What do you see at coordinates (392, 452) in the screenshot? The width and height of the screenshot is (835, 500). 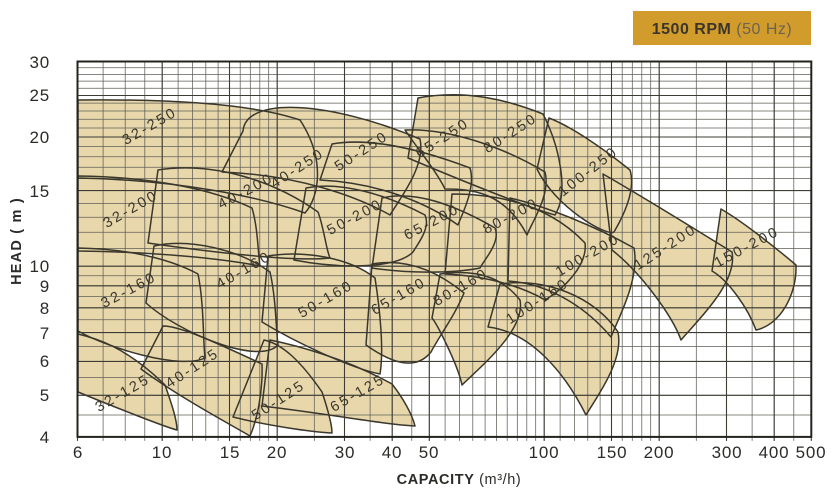 I see `svg-text: 40` at bounding box center [392, 452].